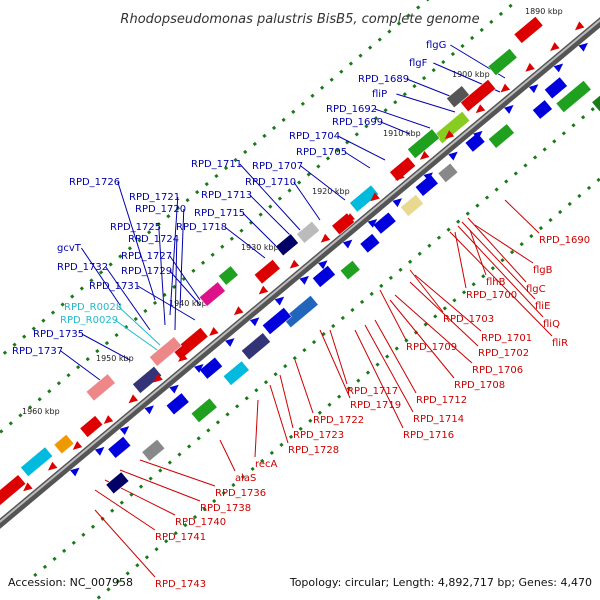  Describe the element at coordinates (468, 319) in the screenshot. I see `gene-label: RPD_1703` at that location.